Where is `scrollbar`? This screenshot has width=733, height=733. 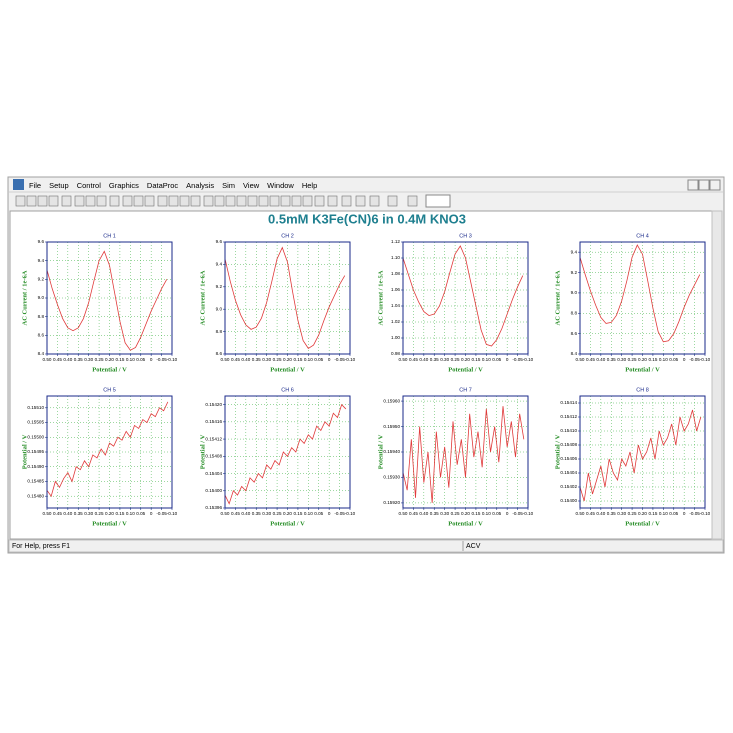
scrollbar is located at coordinates (717, 375).